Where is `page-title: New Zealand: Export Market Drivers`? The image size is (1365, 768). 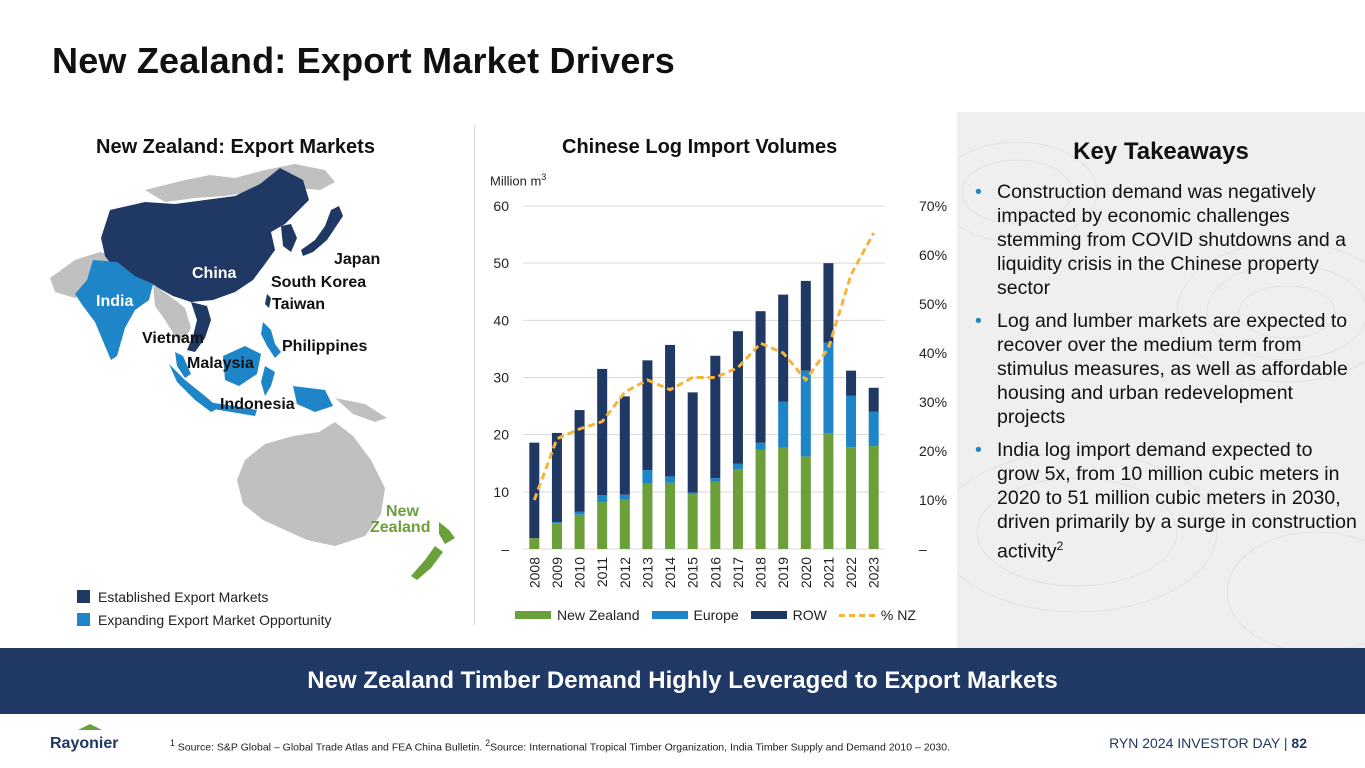
page-title: New Zealand: Export Market Drivers is located at coordinates (364, 60).